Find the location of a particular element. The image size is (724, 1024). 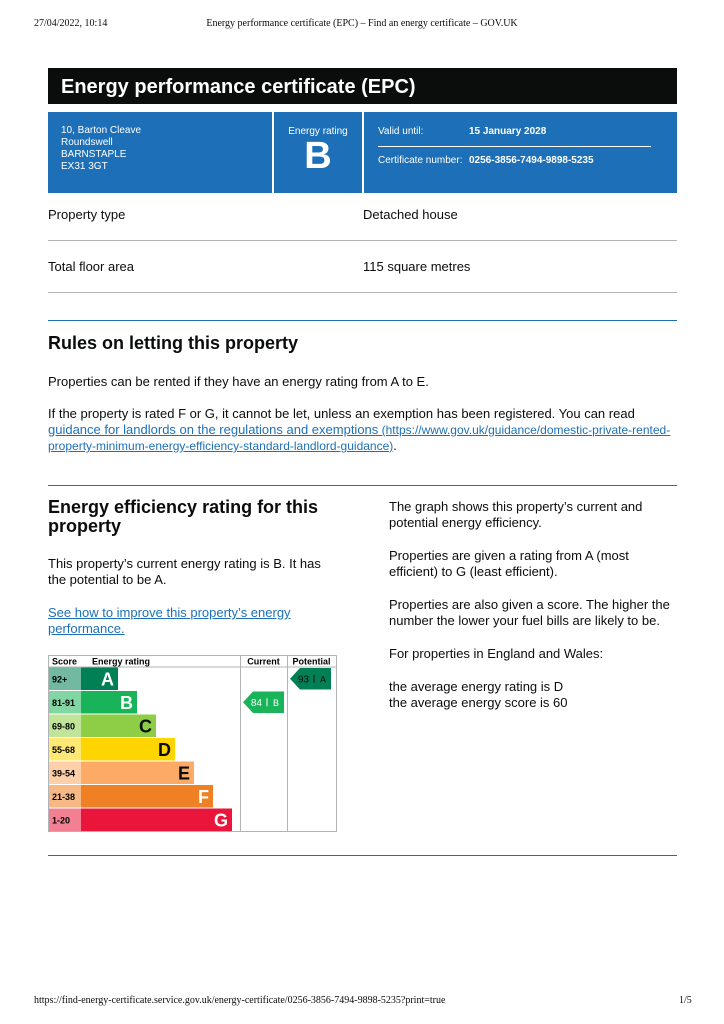

row-value: 115 square metres is located at coordinates (417, 266).